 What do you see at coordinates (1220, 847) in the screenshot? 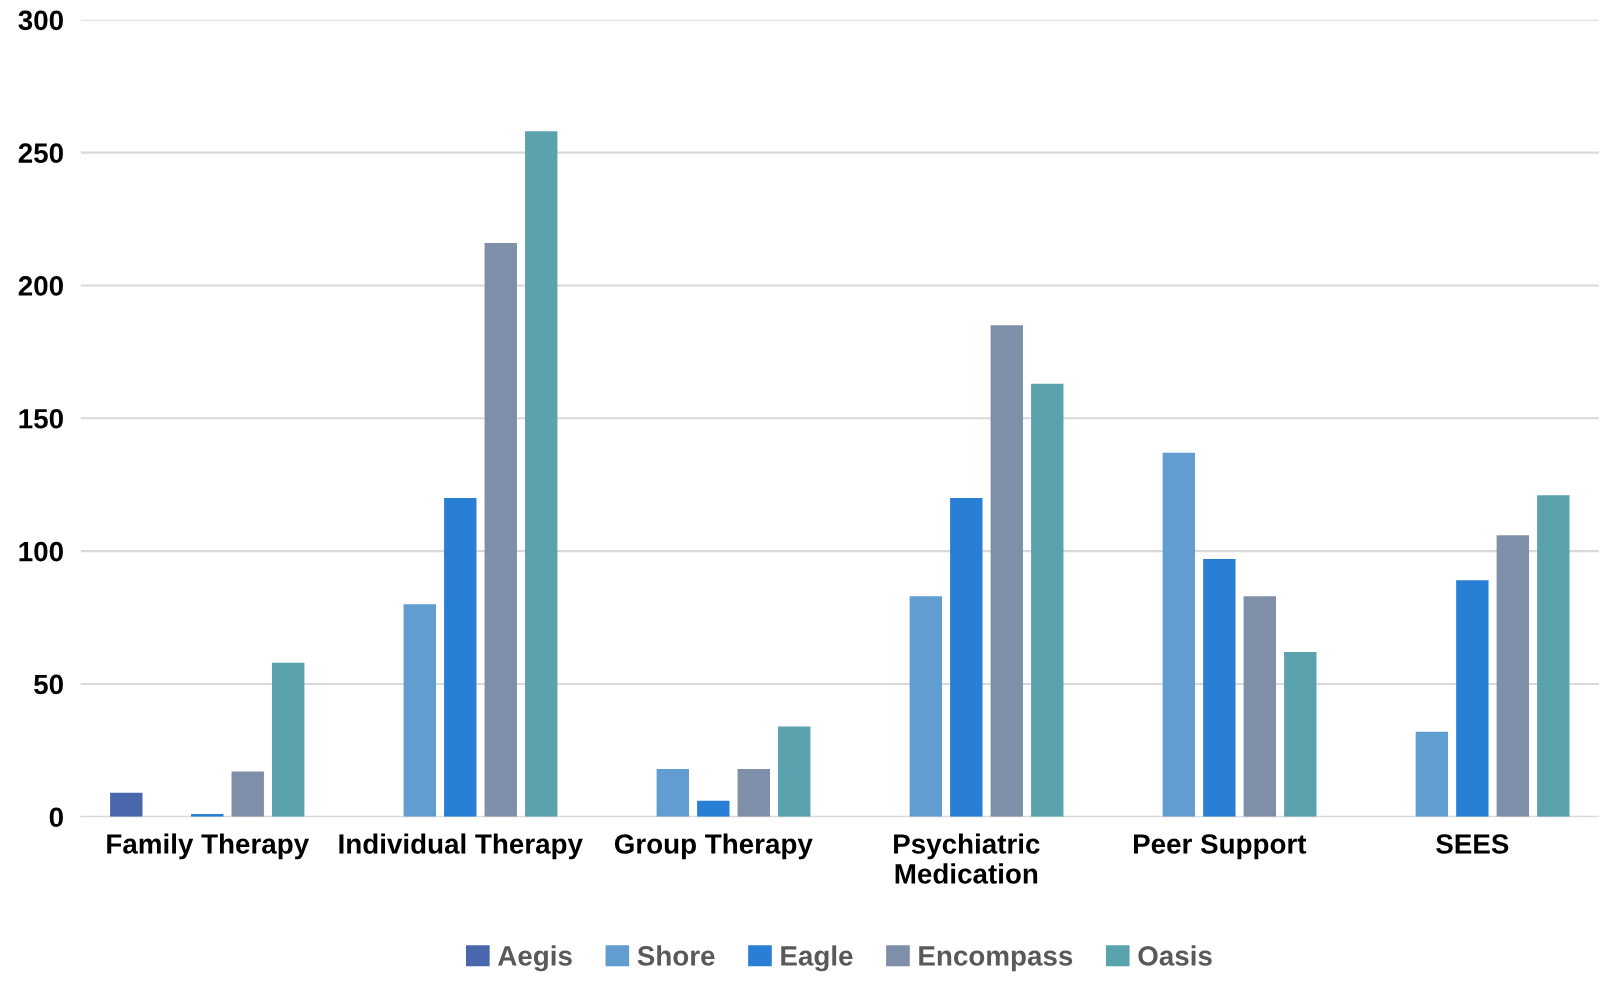
I see `x-tick-label: Peer Support` at bounding box center [1220, 847].